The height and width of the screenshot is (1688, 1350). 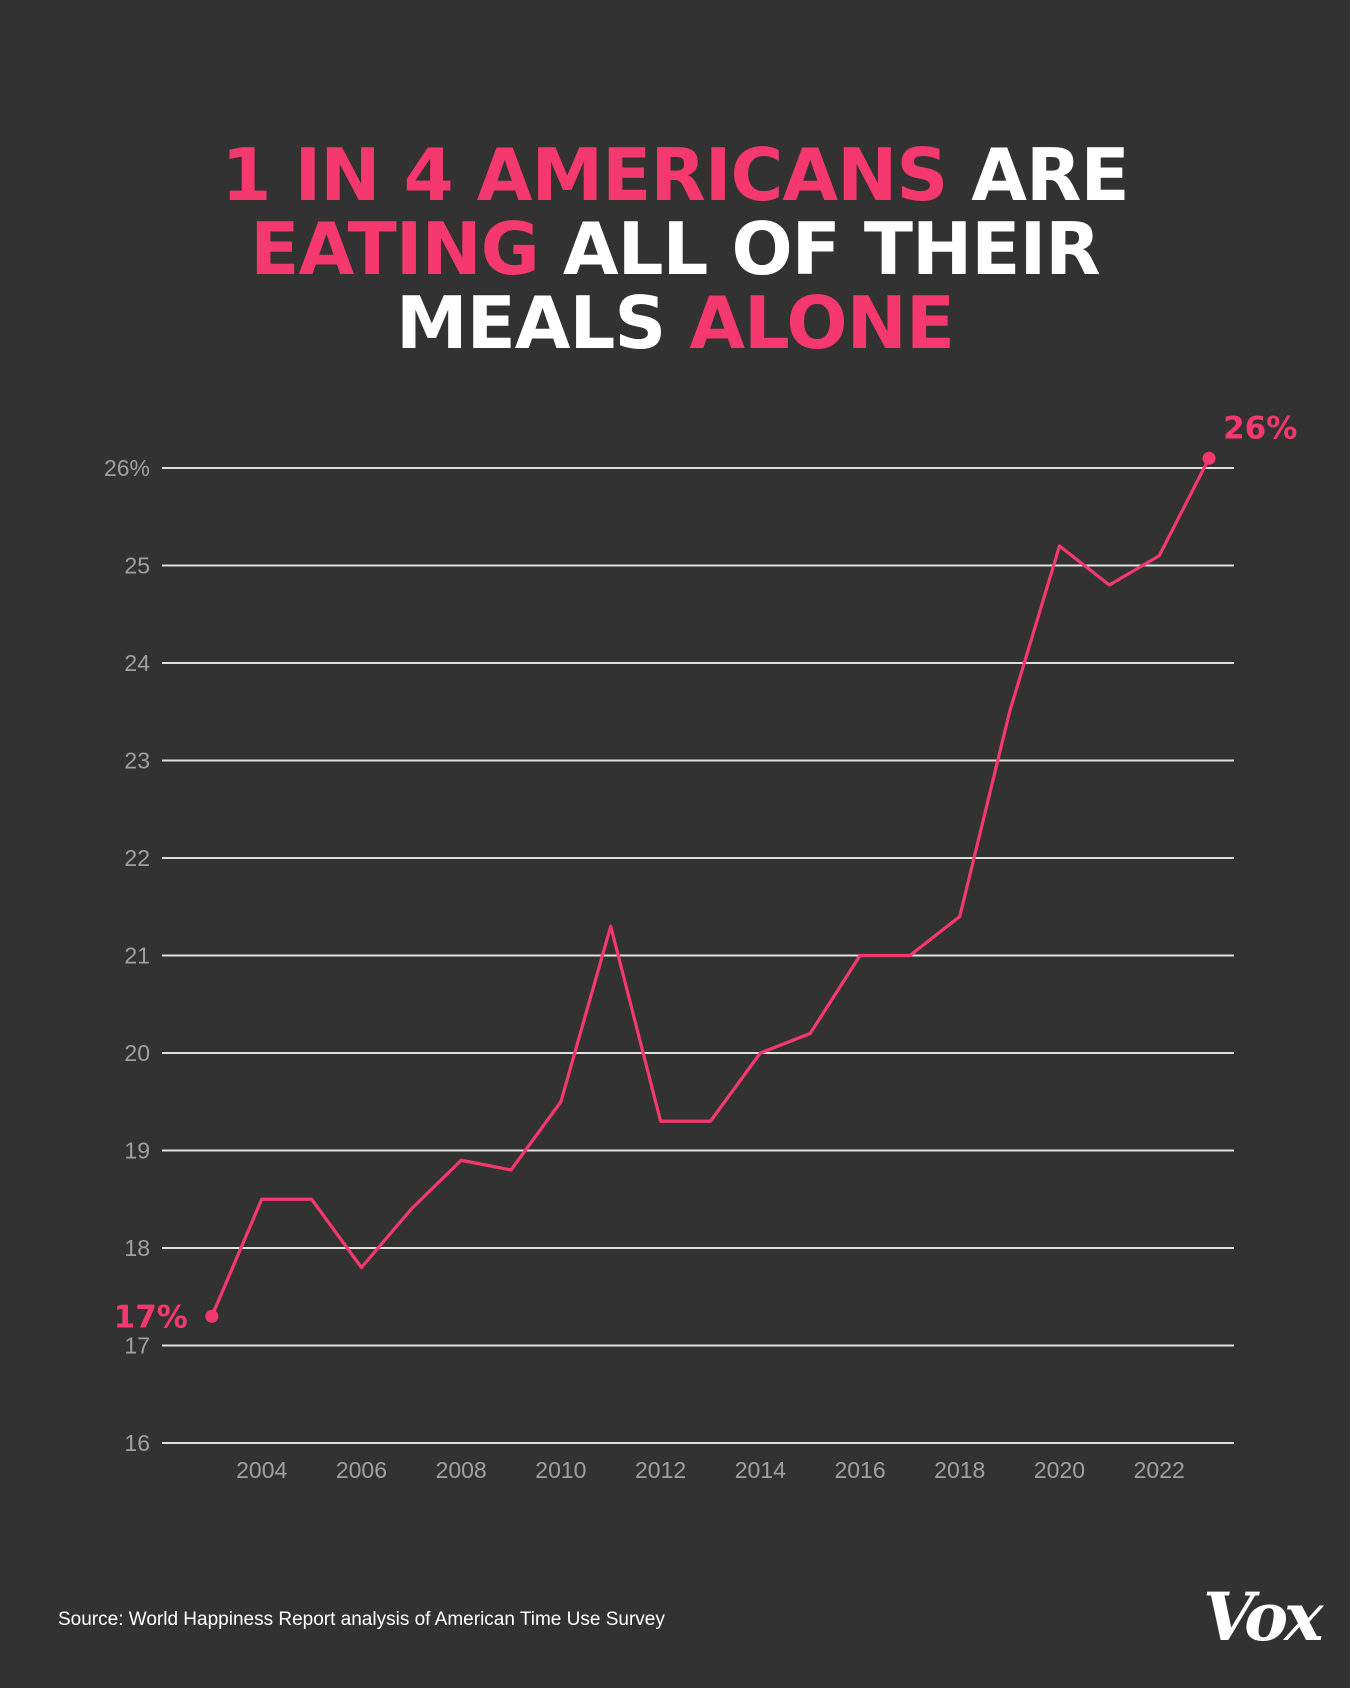 I want to click on y-axis-ticks: 16 17 18 19 20 21 22 23 24 25 26%, so click(x=127, y=955).